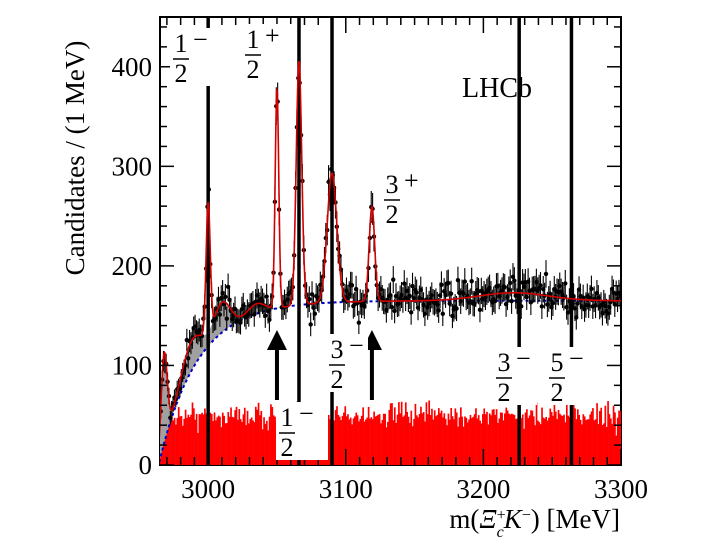 The image size is (720, 540). What do you see at coordinates (132, 365) in the screenshot?
I see `y-tick-label: 100` at bounding box center [132, 365].